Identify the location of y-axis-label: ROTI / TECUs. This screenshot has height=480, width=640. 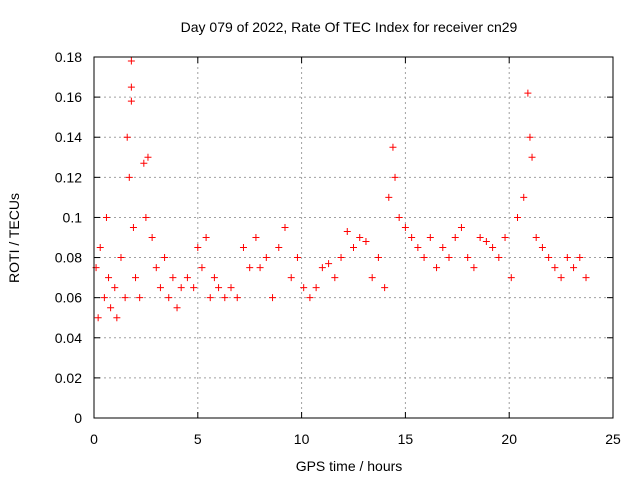
(14, 238).